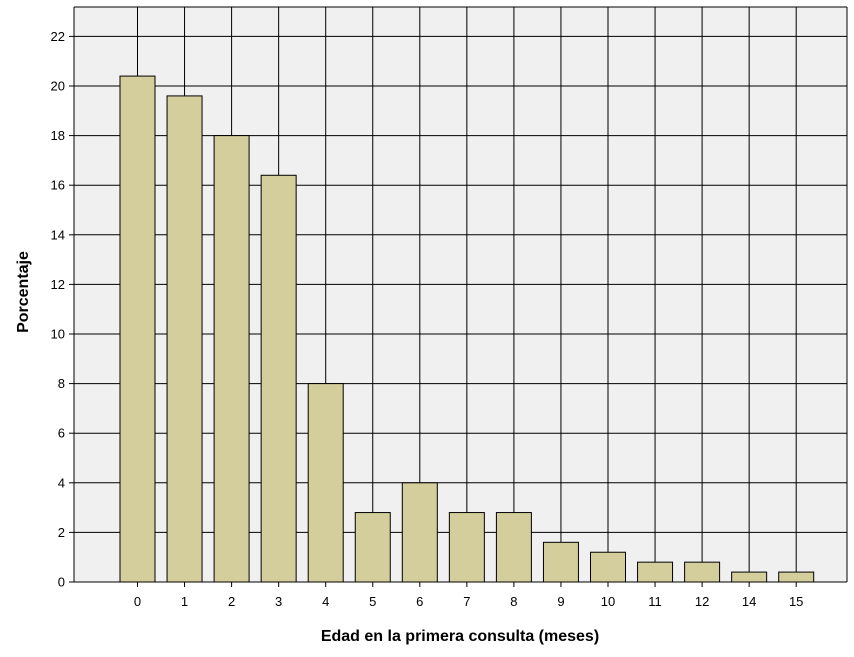 The height and width of the screenshot is (657, 854). What do you see at coordinates (58, 36) in the screenshot?
I see `y-tick-label: 22` at bounding box center [58, 36].